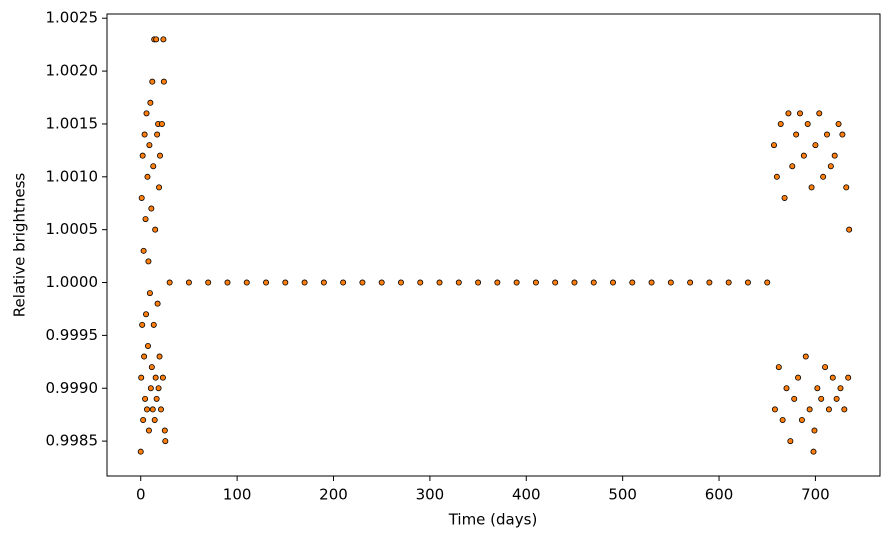 The image size is (890, 541). What do you see at coordinates (72, 18) in the screenshot?
I see `y-tick-label: 1.0025` at bounding box center [72, 18].